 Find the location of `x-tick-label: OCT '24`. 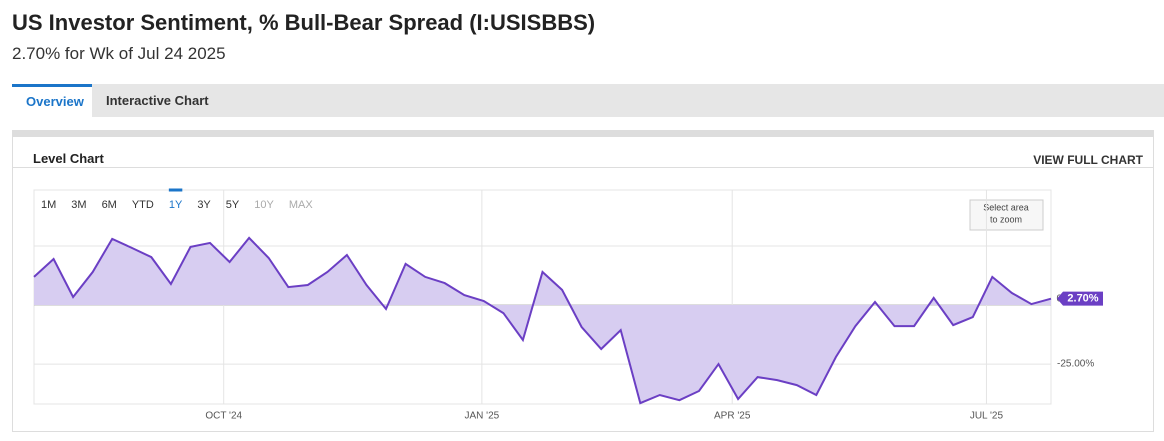

x-tick-label: OCT '24 is located at coordinates (223, 416).